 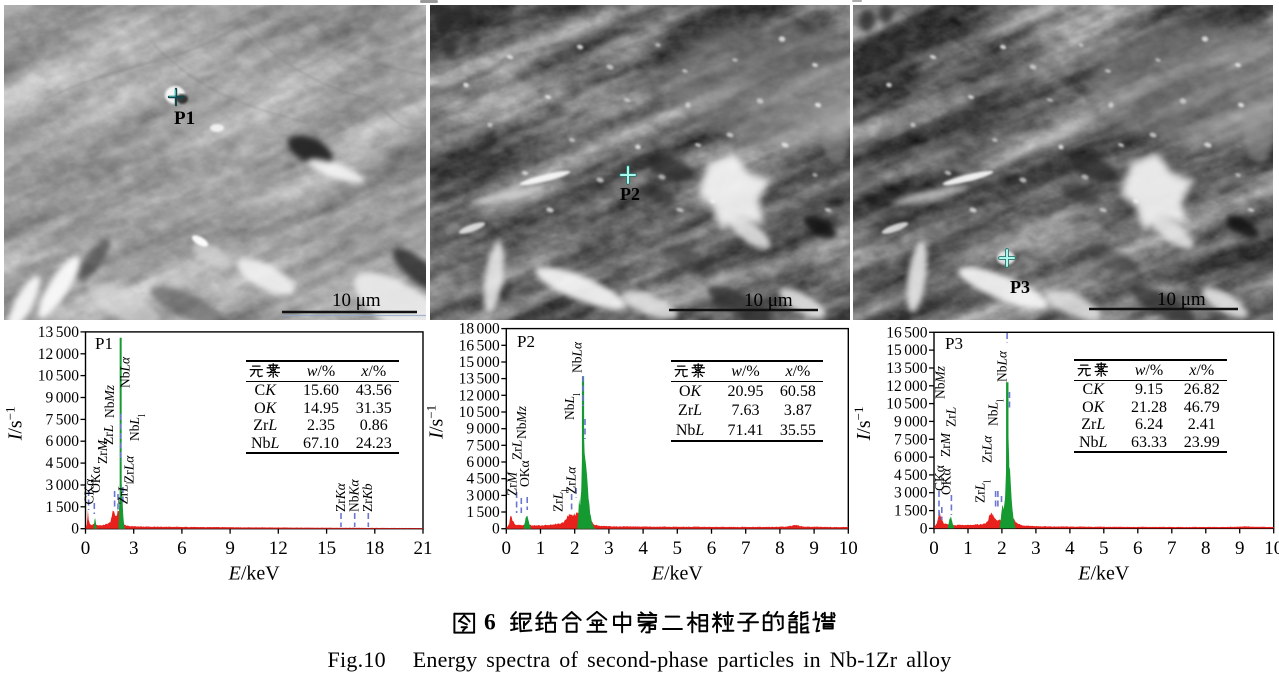 What do you see at coordinates (340, 497) in the screenshot?
I see `svg-text: ZrKα` at bounding box center [340, 497].